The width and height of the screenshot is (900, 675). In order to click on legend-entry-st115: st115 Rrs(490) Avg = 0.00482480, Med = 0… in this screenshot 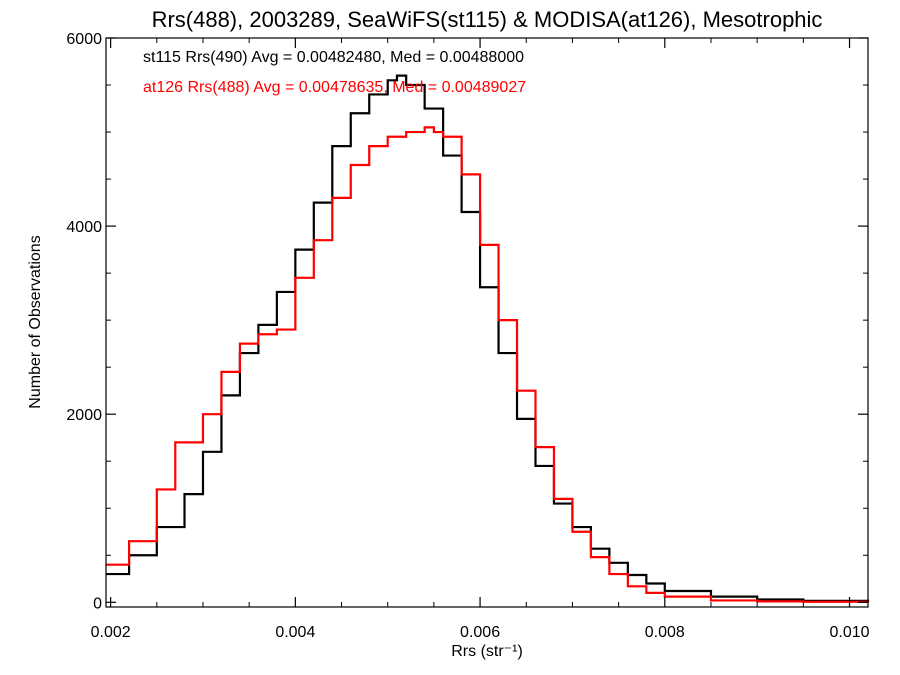, I will do `click(333, 57)`.